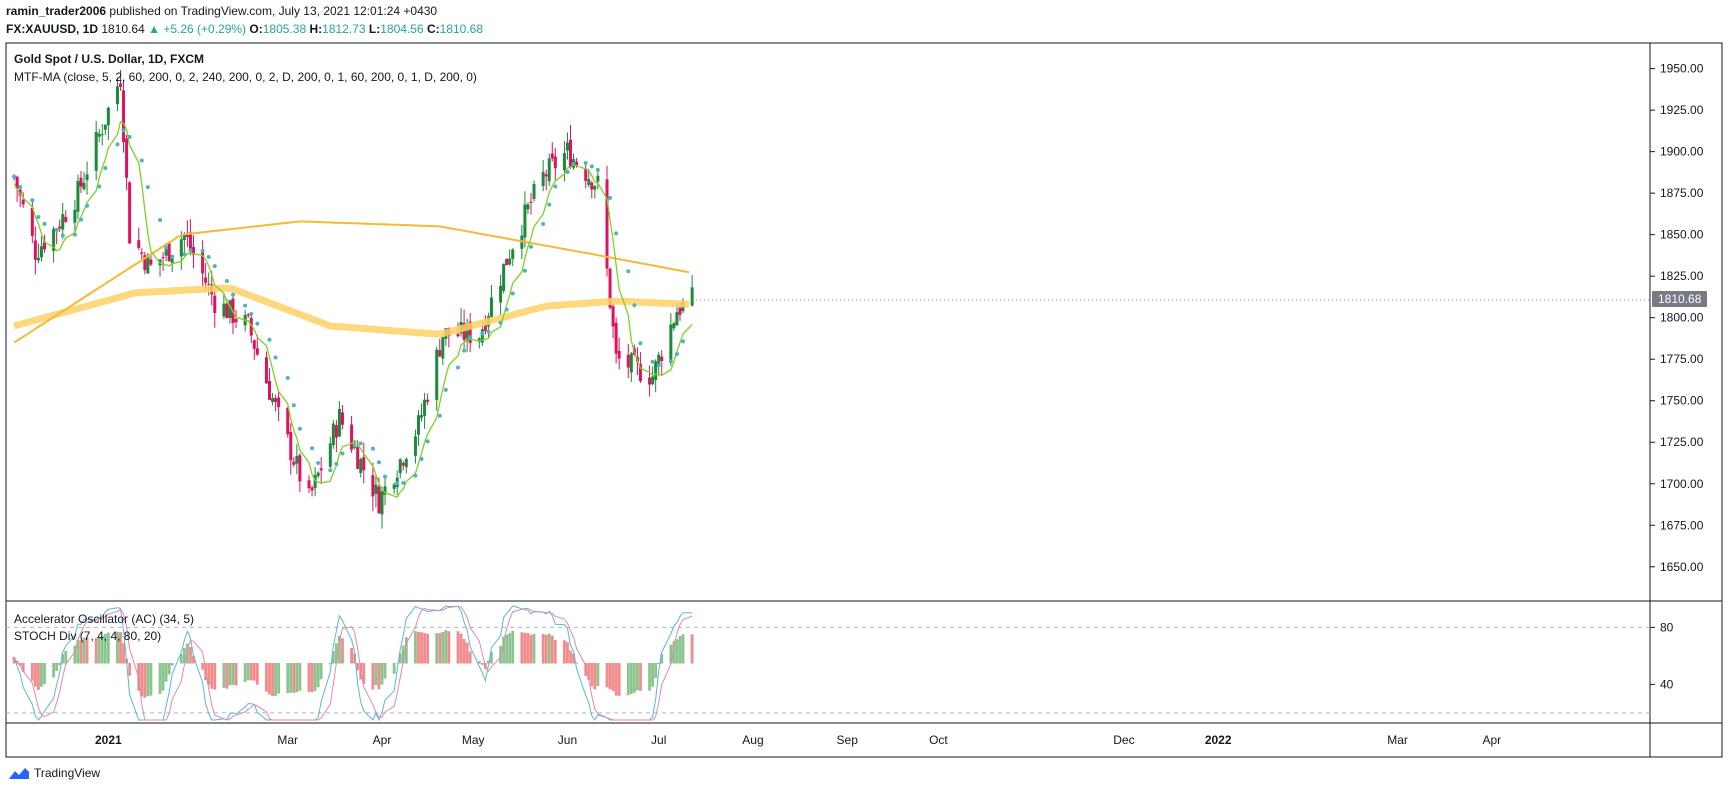 Image resolution: width=1729 pixels, height=793 pixels. What do you see at coordinates (1682, 525) in the screenshot?
I see `price-tick-label: 1675.00` at bounding box center [1682, 525].